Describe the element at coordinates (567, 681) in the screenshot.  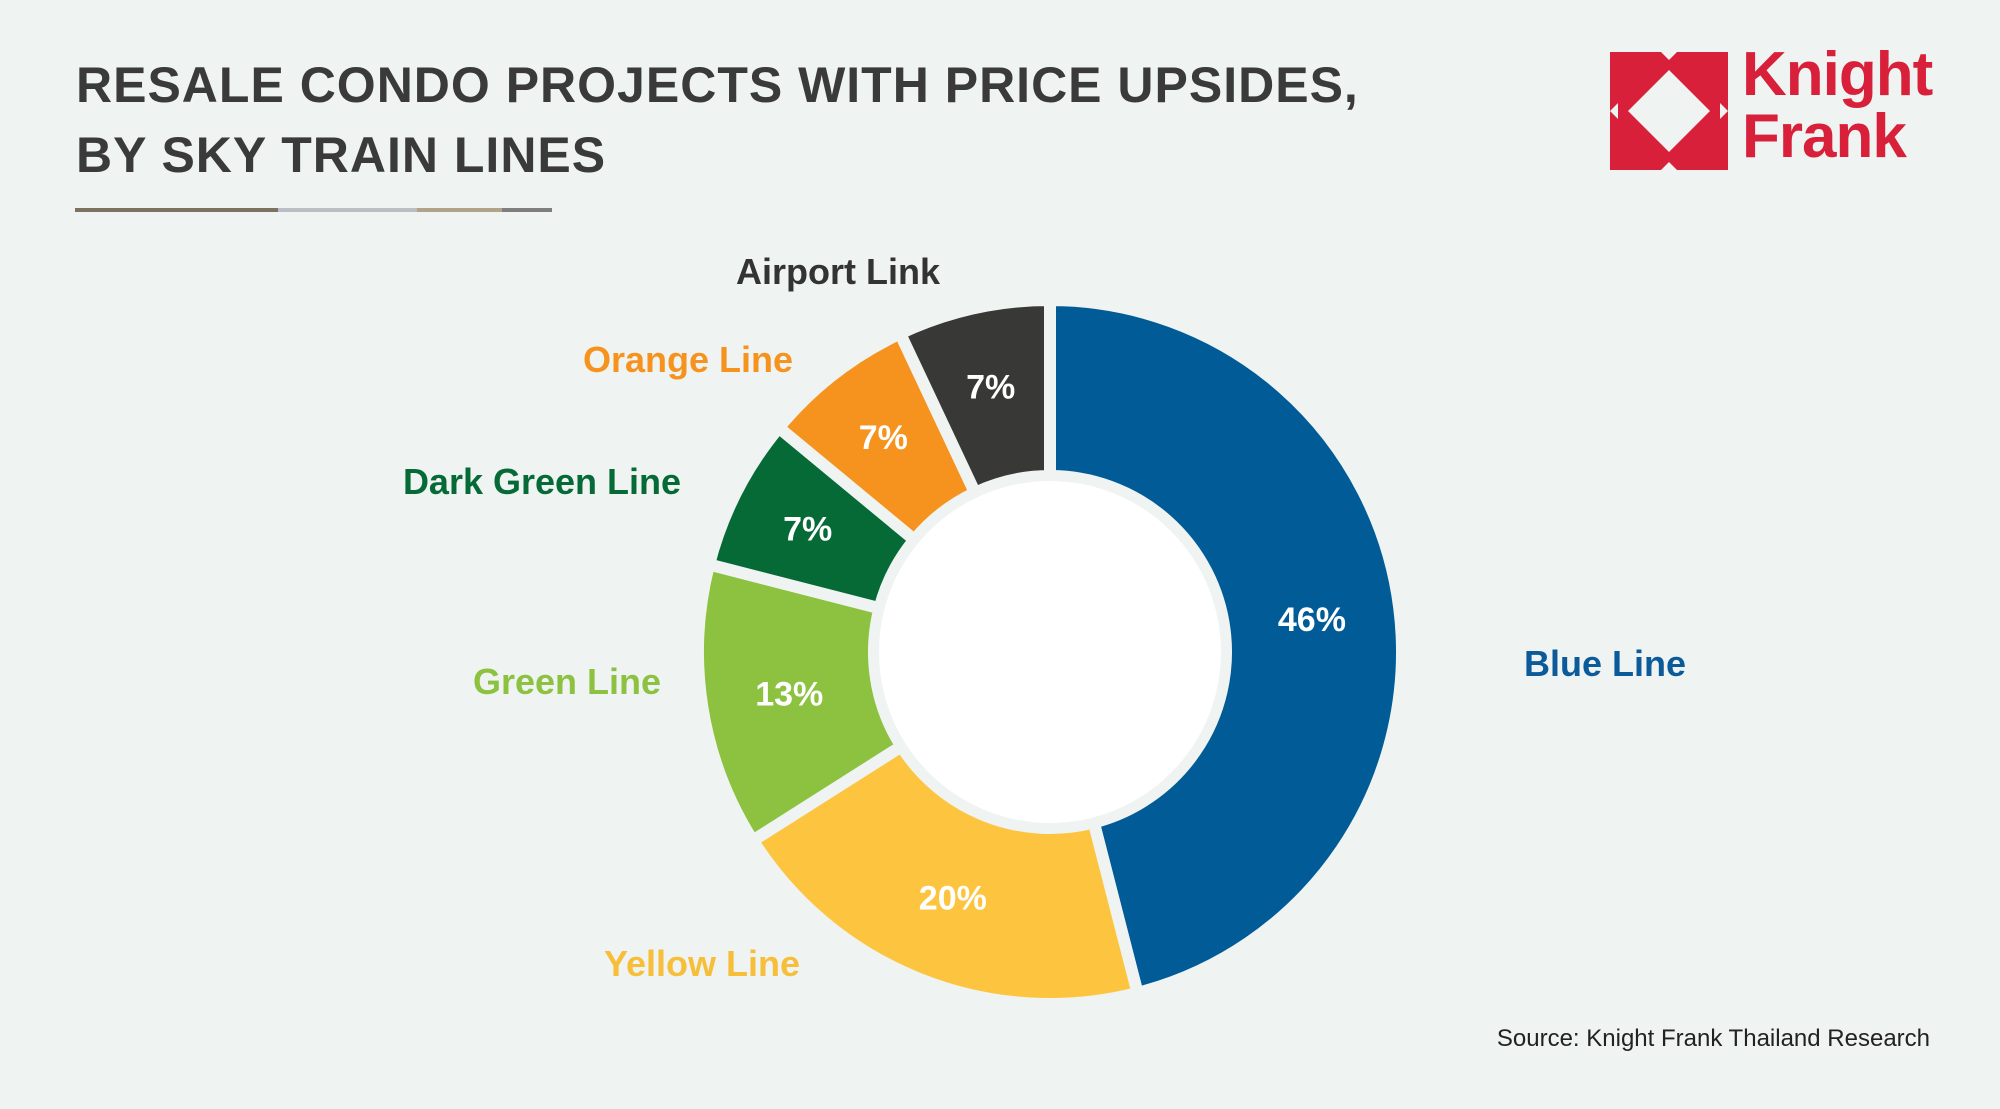
I see `category-label: Green Line` at that location.